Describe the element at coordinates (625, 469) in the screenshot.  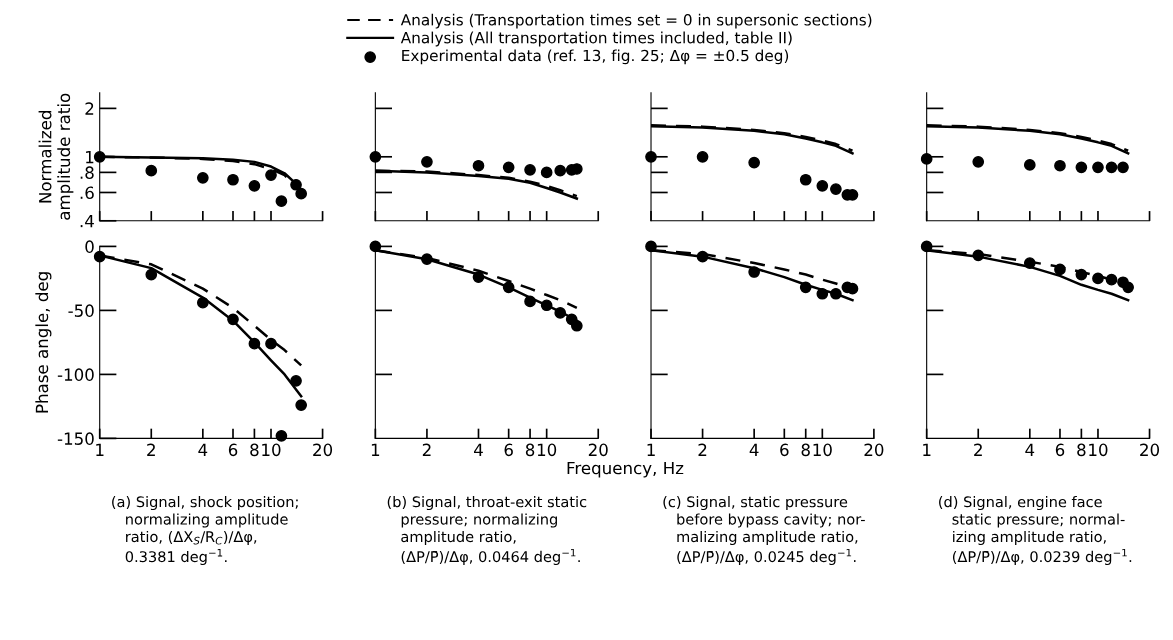
I see `x-axis-title: Frequency, Hz` at that location.